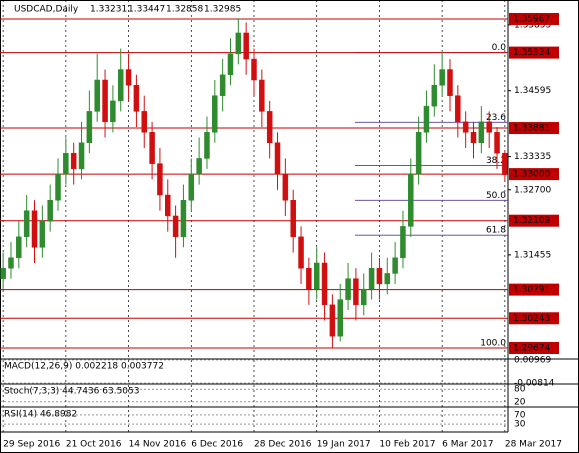 The image size is (579, 453). Describe the element at coordinates (146, 10) in the screenshot. I see `header-value: 1.33447` at that location.